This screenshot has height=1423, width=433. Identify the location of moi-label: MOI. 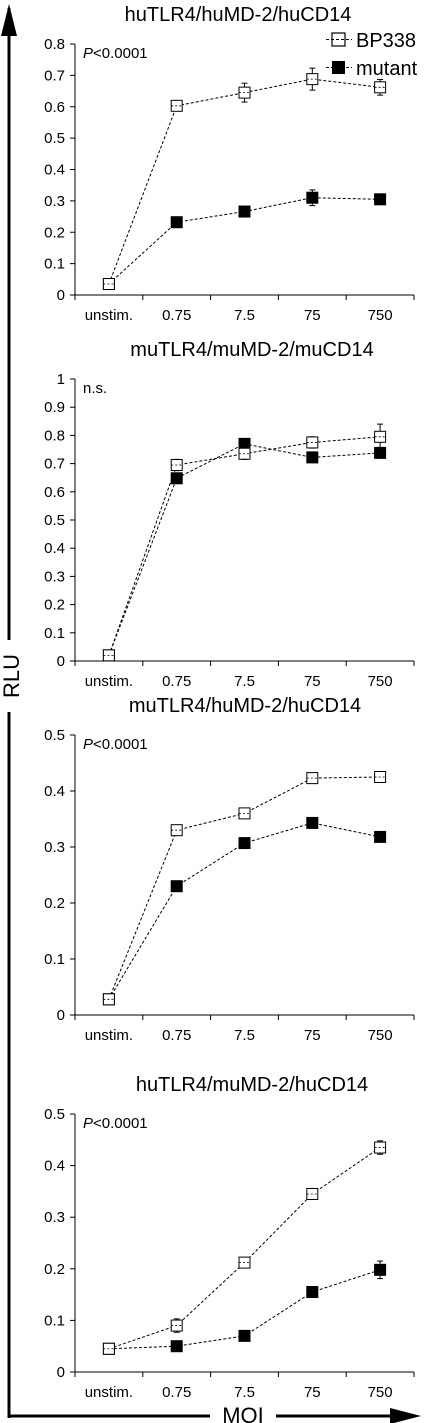
(243, 1413).